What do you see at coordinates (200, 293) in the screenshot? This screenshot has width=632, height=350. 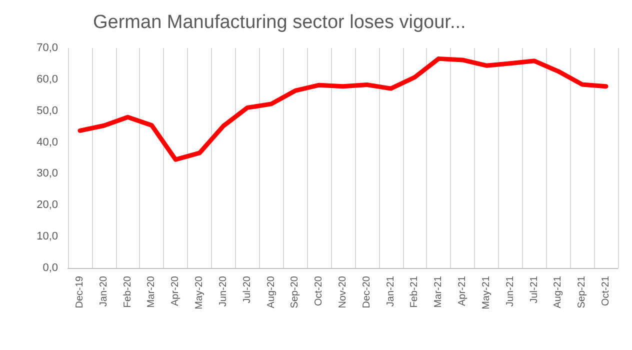 I see `x-tick-label: May-20` at bounding box center [200, 293].